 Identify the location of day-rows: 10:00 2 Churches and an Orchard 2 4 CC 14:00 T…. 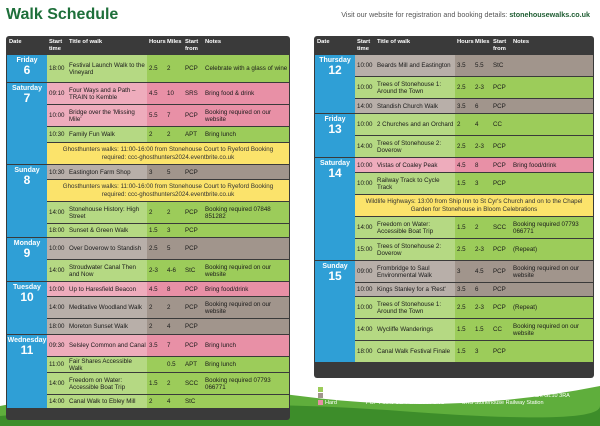
(474, 136).